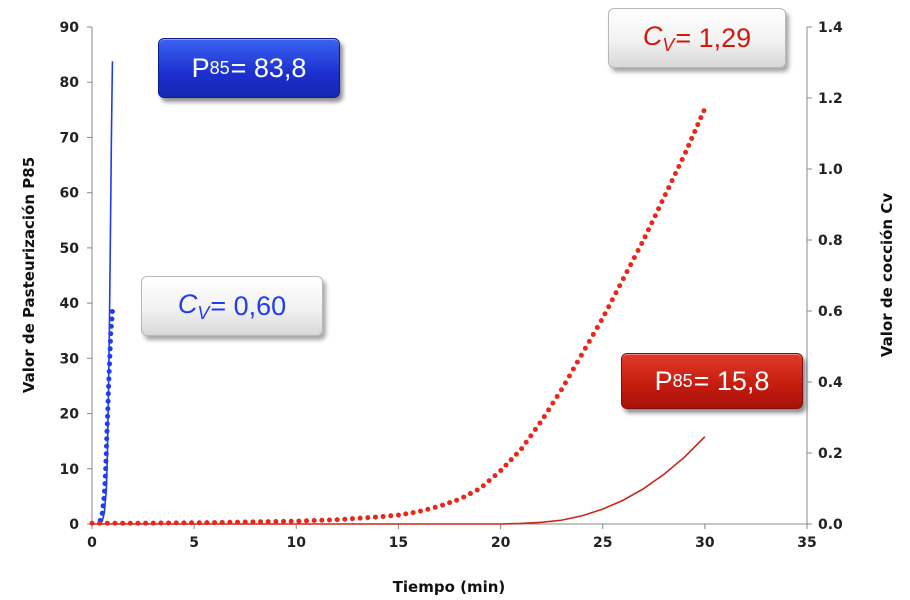  What do you see at coordinates (399, 480) in the screenshot?
I see `series-2-line` at bounding box center [399, 480].